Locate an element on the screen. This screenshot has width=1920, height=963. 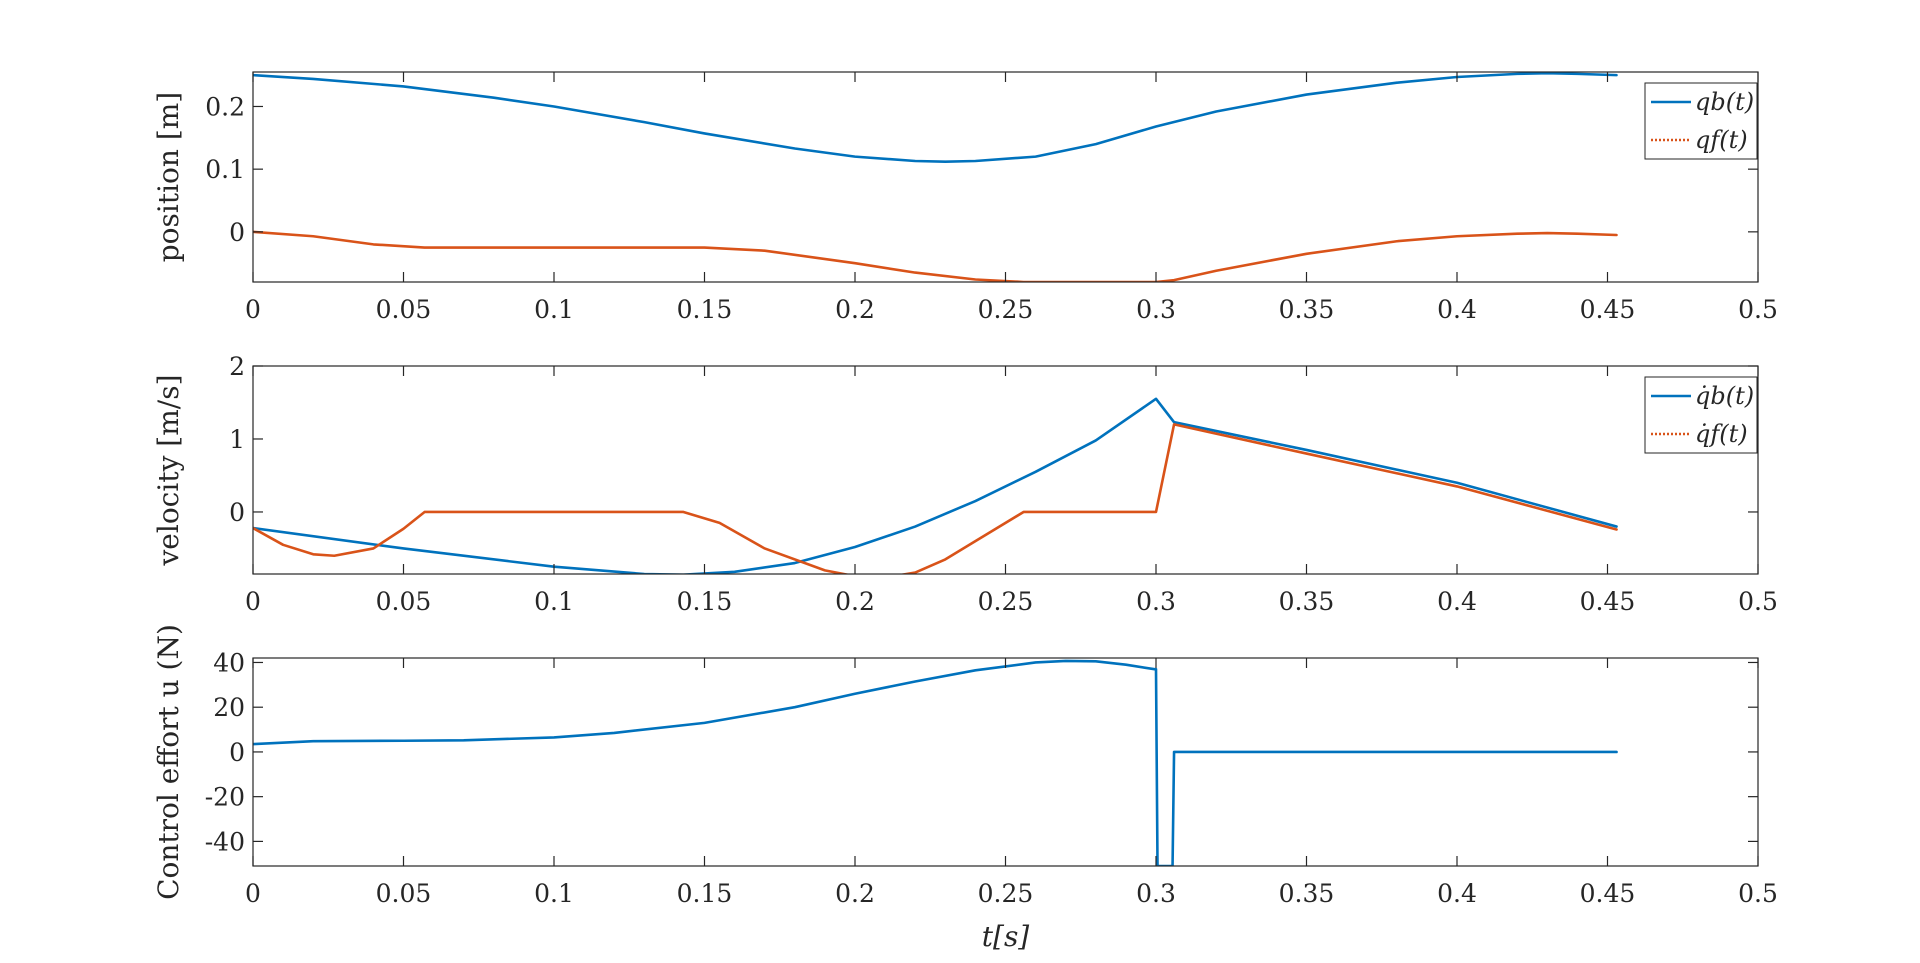
y-tick-label: 0.1 is located at coordinates (225, 169).